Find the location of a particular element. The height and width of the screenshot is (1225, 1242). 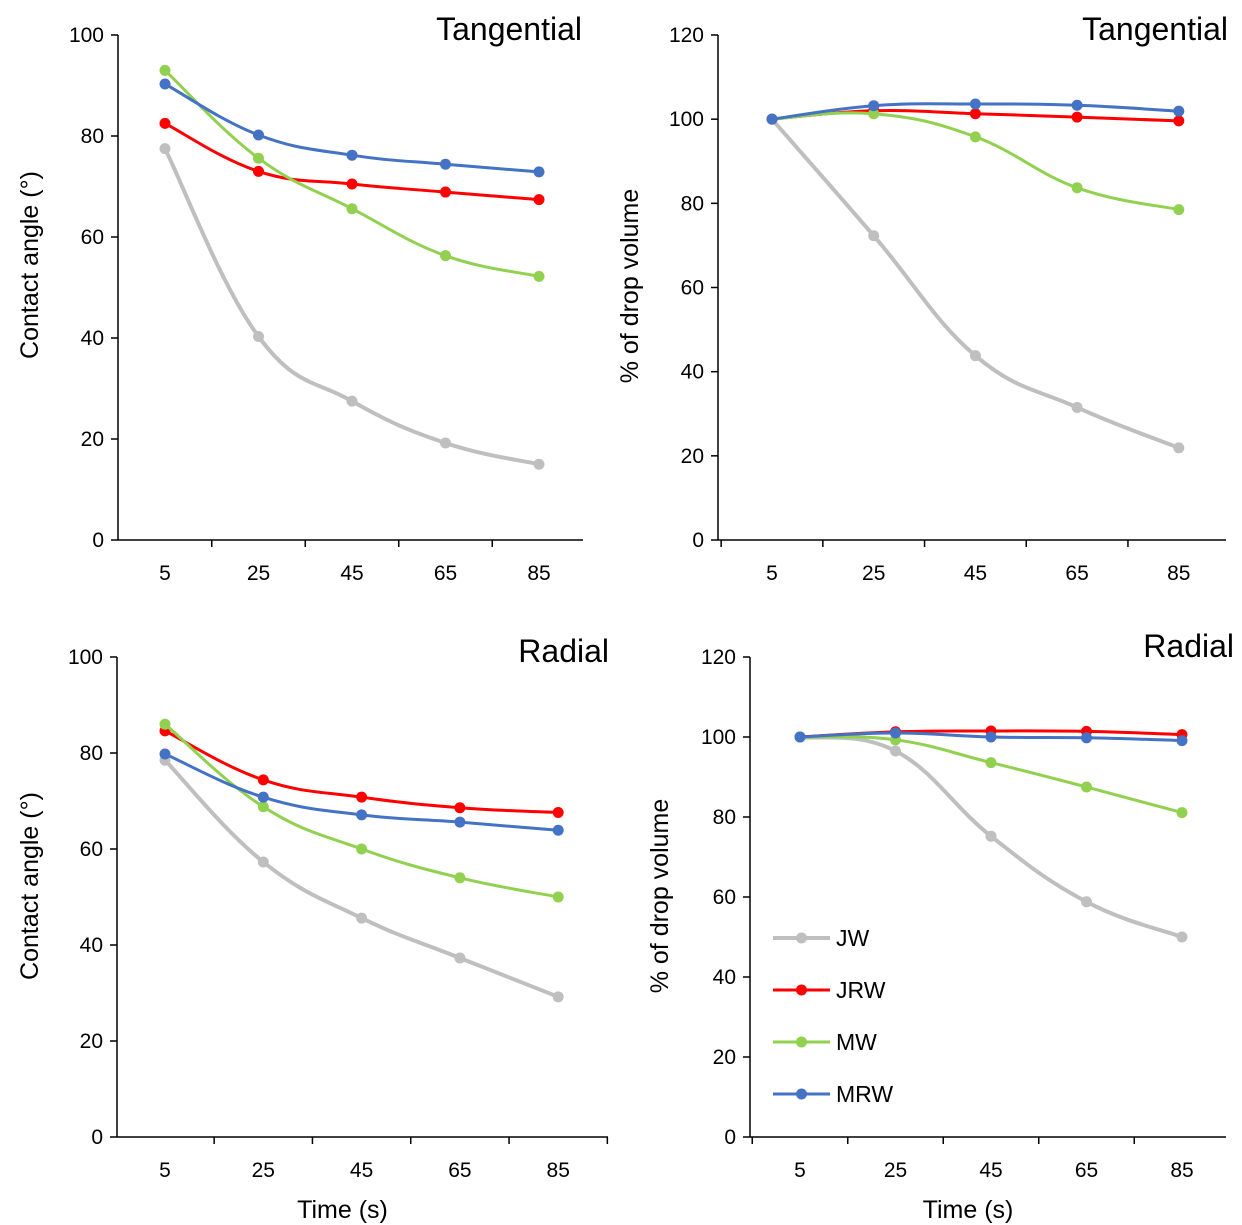

legend-label: MRW is located at coordinates (864, 1094).